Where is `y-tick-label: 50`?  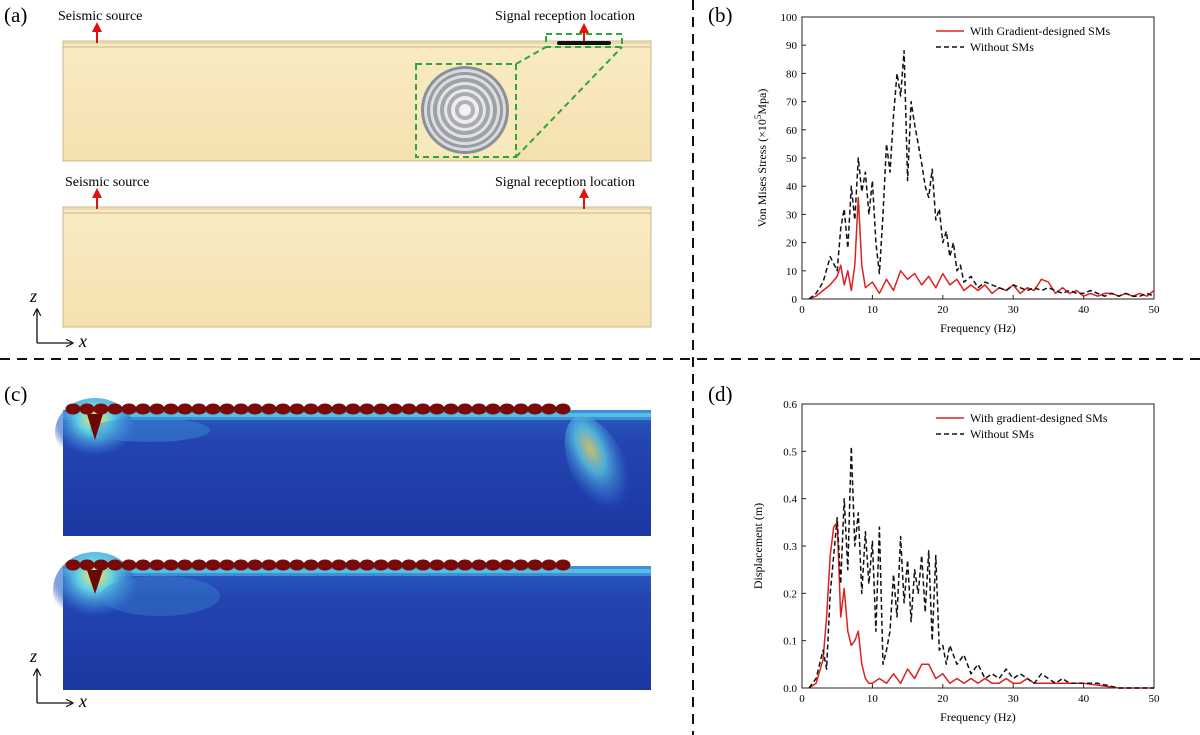 y-tick-label: 50 is located at coordinates (792, 159).